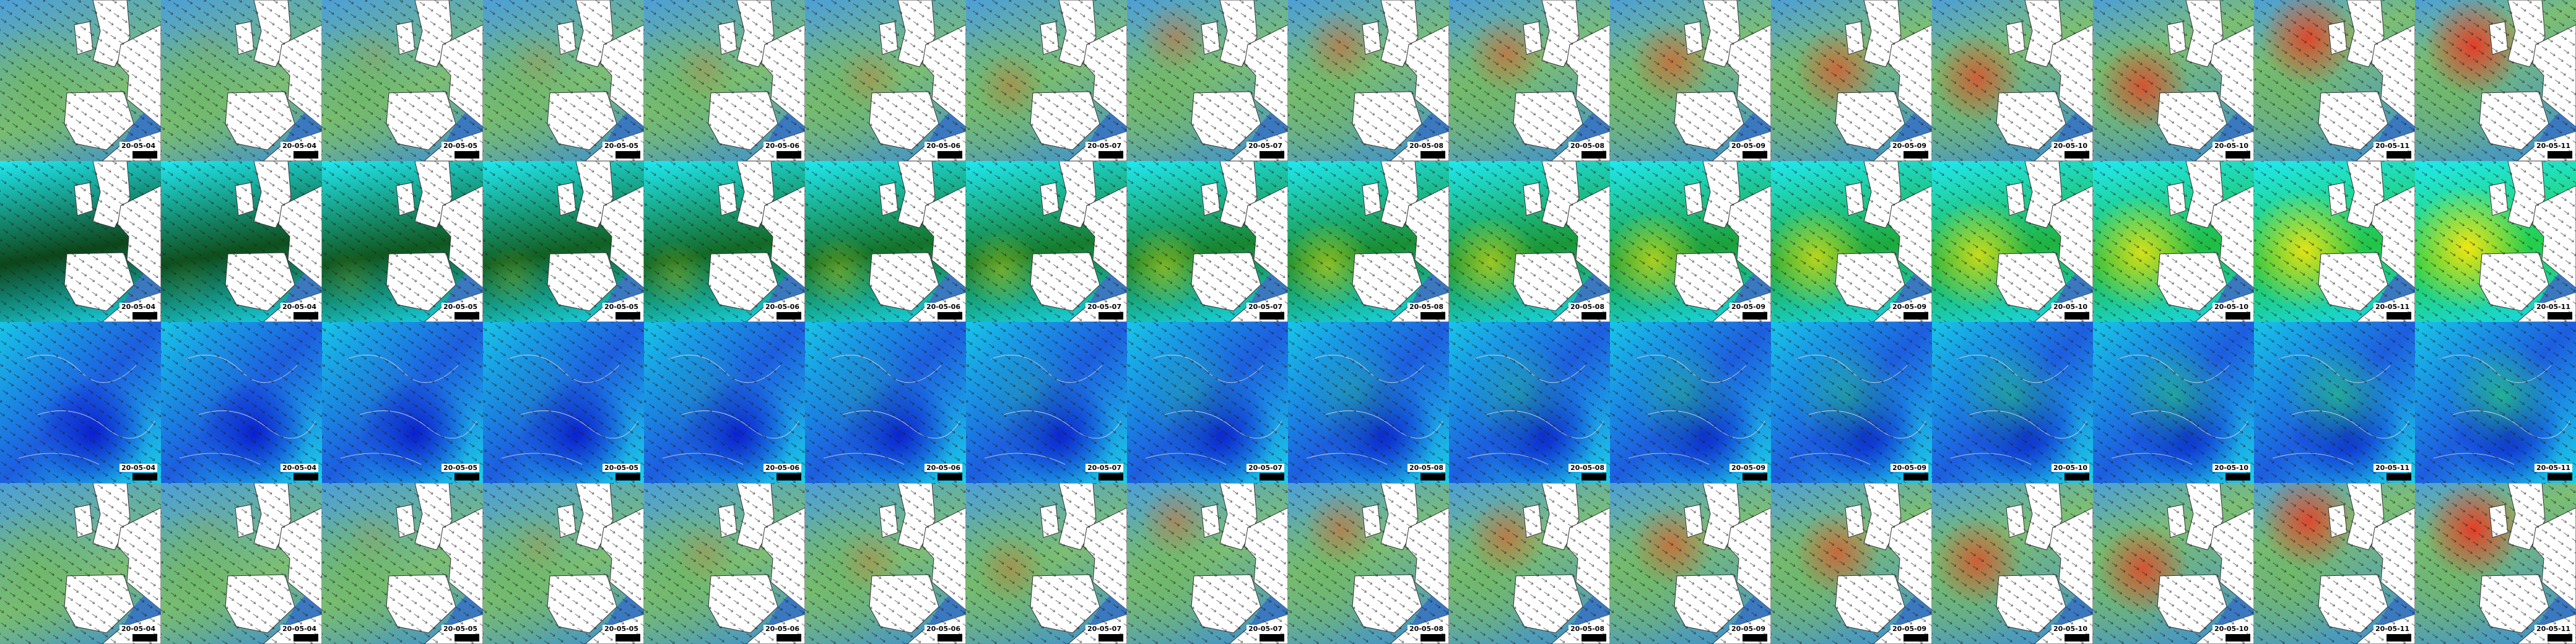  What do you see at coordinates (1587, 468) in the screenshot?
I see `date-label: 20-05-08` at bounding box center [1587, 468].